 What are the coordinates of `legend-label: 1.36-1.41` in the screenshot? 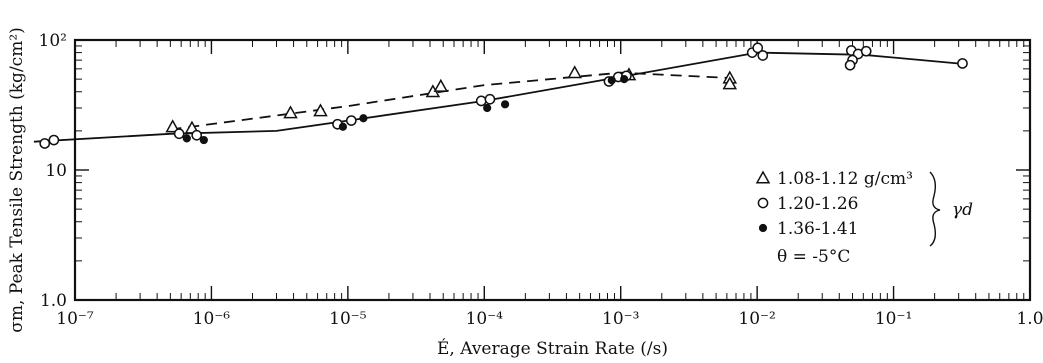 It's located at (817, 229).